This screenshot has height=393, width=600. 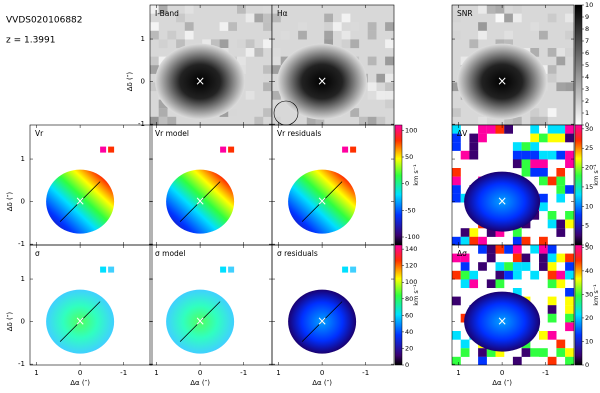 What do you see at coordinates (322, 383) in the screenshot?
I see `x-axis-label: Δα (″)` at bounding box center [322, 383].